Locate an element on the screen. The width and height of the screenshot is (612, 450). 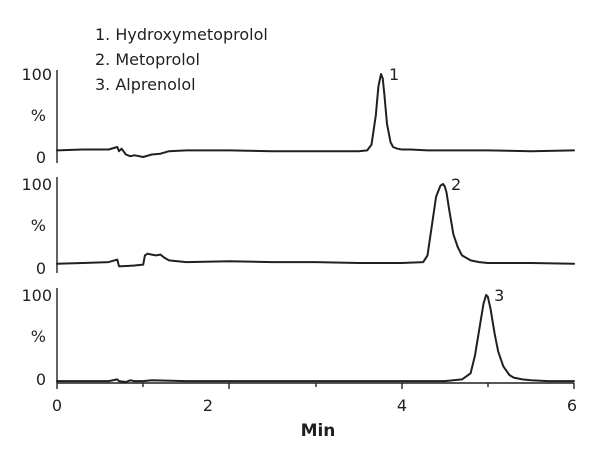
panel-1-y-tick-0: 0 is located at coordinates (41, 157).